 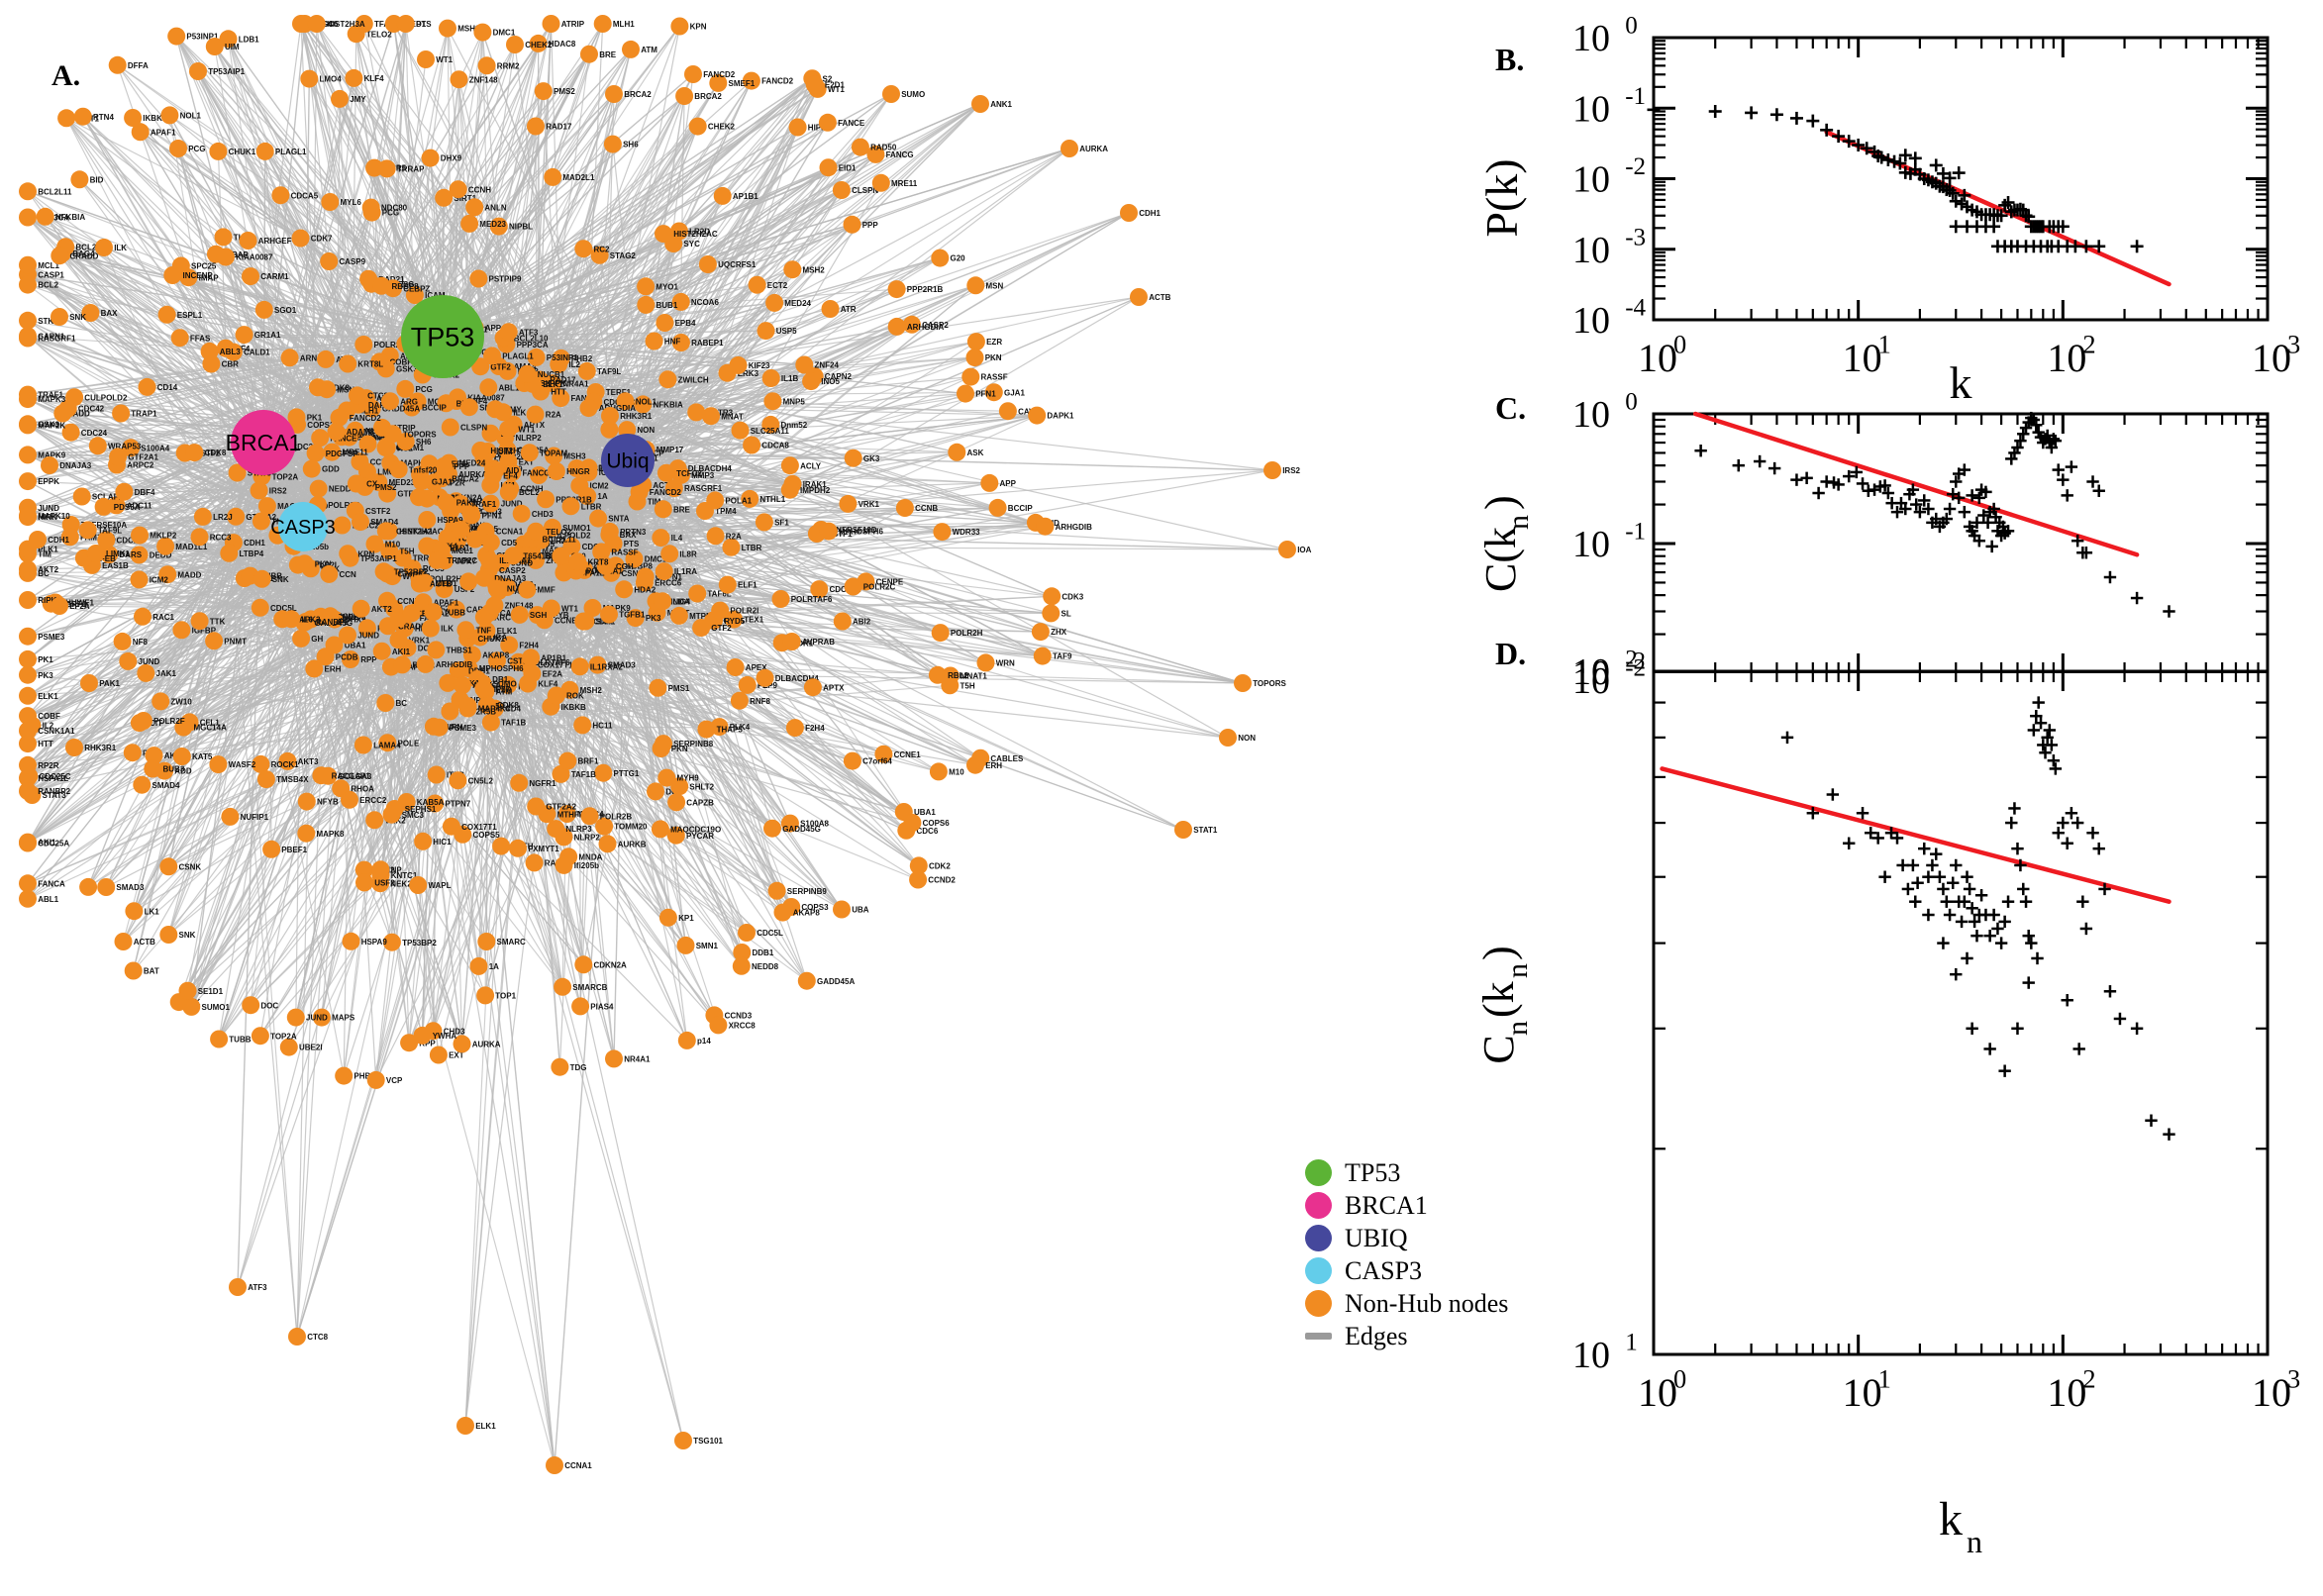 I want to click on node-label: BCCIP, so click(x=435, y=408).